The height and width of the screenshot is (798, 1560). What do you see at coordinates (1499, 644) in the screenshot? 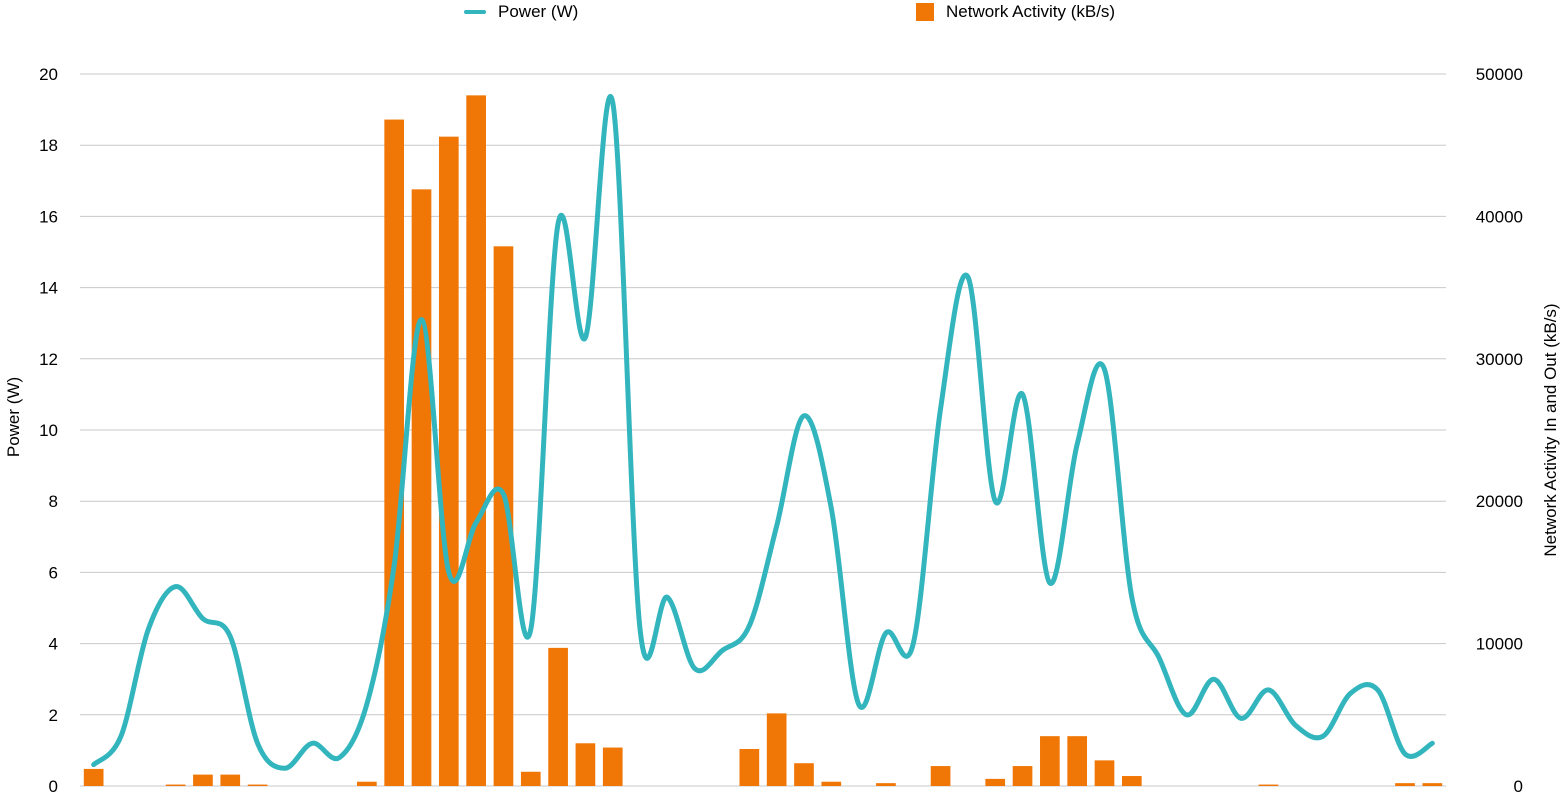
I see `right-tick-label: 10000` at bounding box center [1499, 644].